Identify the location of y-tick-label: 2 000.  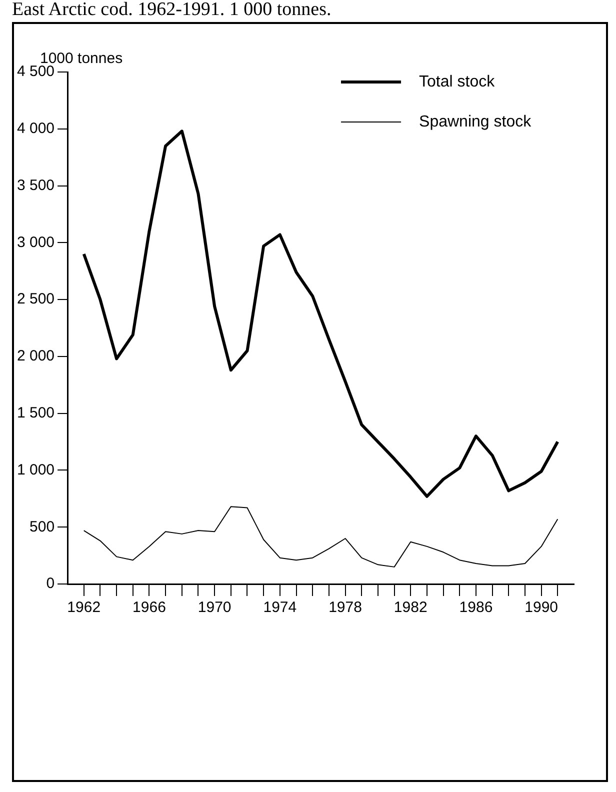
(35, 356).